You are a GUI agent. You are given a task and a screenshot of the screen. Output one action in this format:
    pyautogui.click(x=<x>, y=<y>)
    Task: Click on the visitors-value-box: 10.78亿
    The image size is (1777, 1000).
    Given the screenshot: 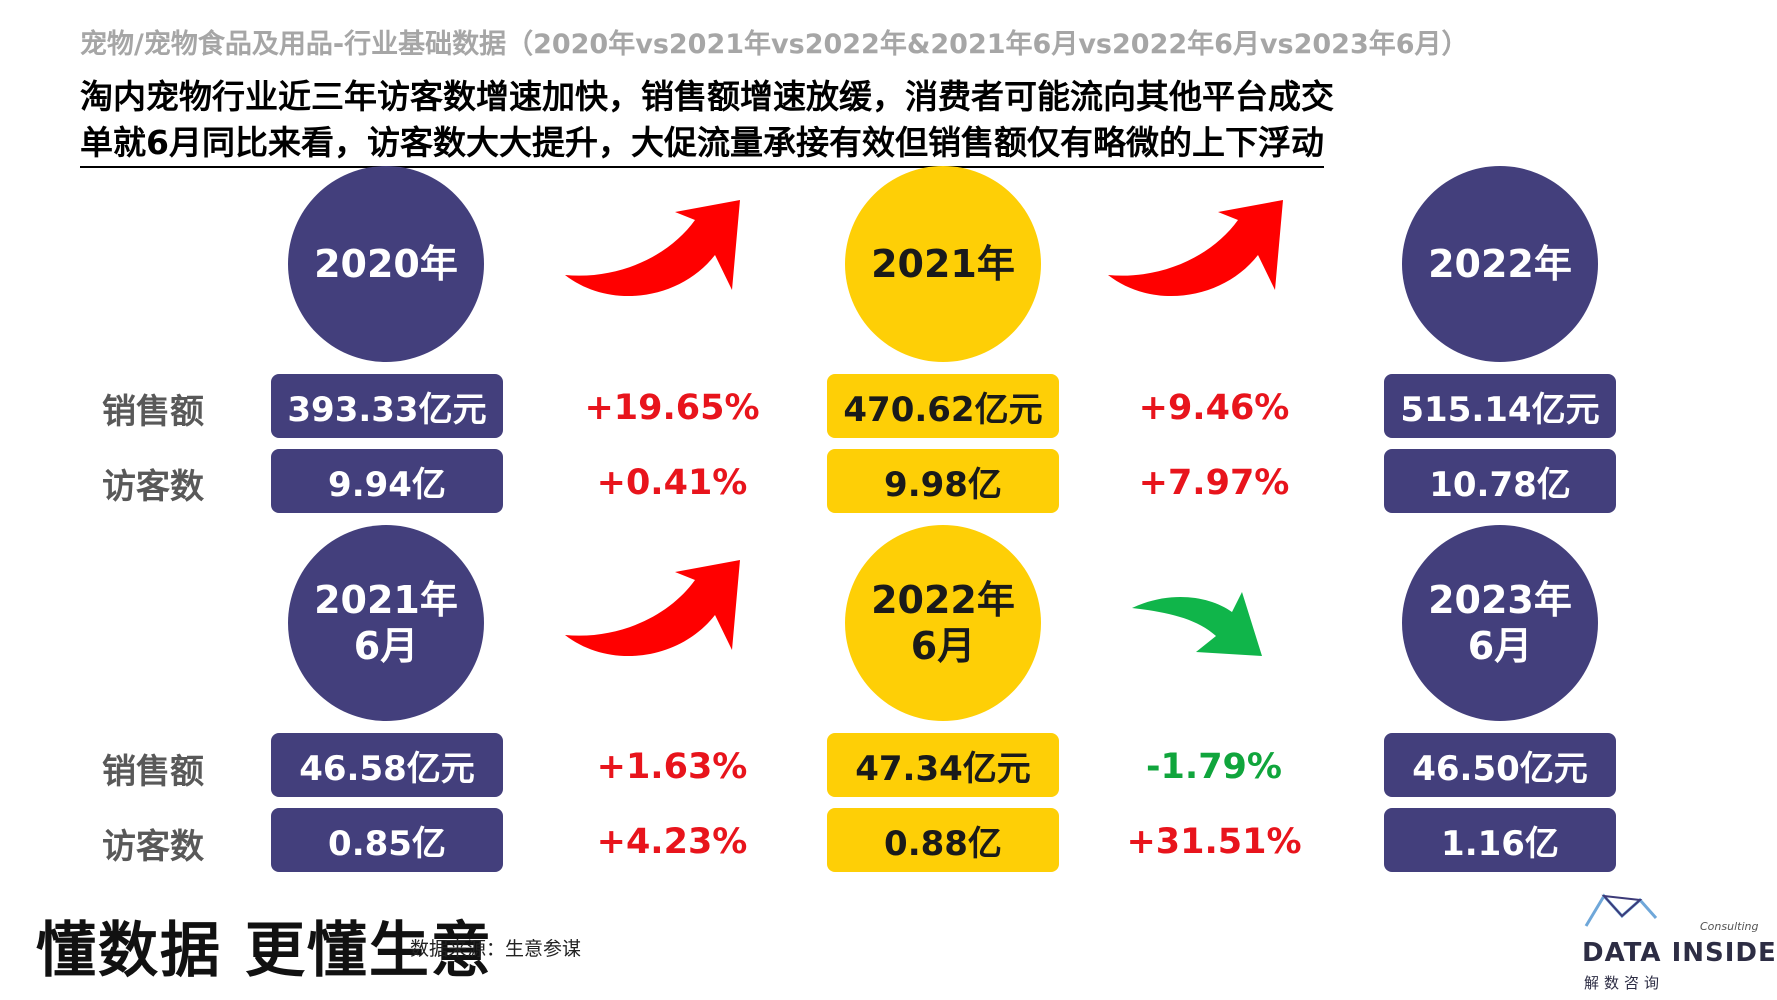 What is the action you would take?
    pyautogui.click(x=1500, y=481)
    